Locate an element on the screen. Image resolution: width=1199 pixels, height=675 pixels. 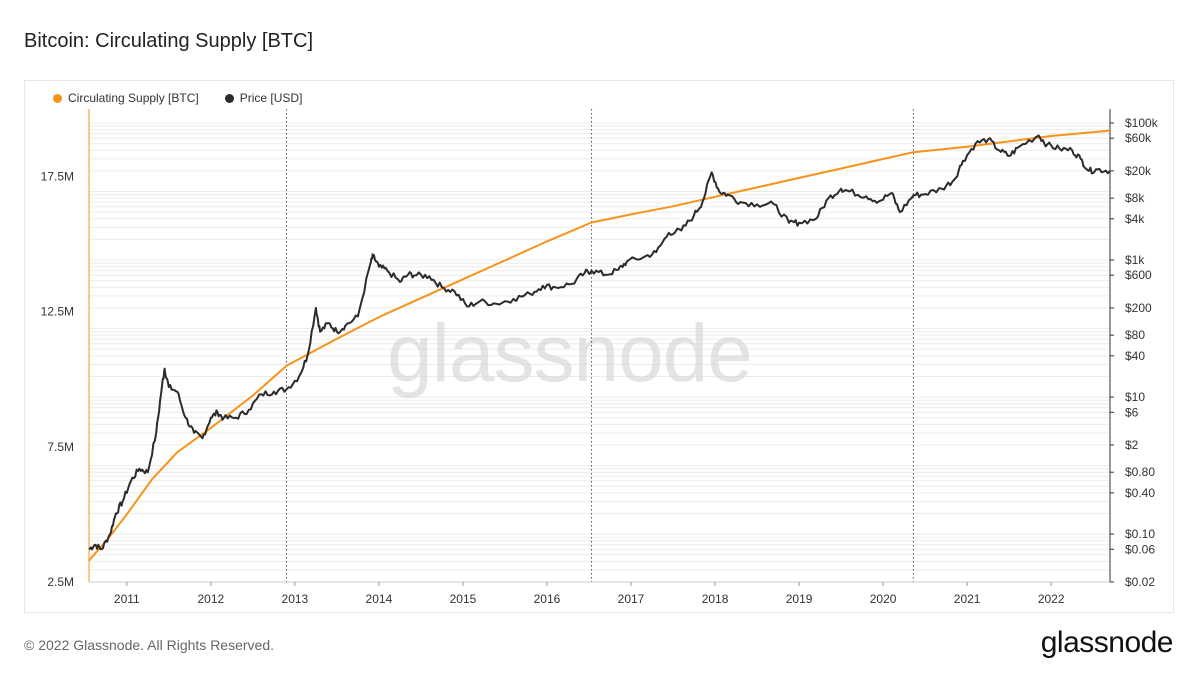
y-right-tick-label: $40 is located at coordinates (1135, 356).